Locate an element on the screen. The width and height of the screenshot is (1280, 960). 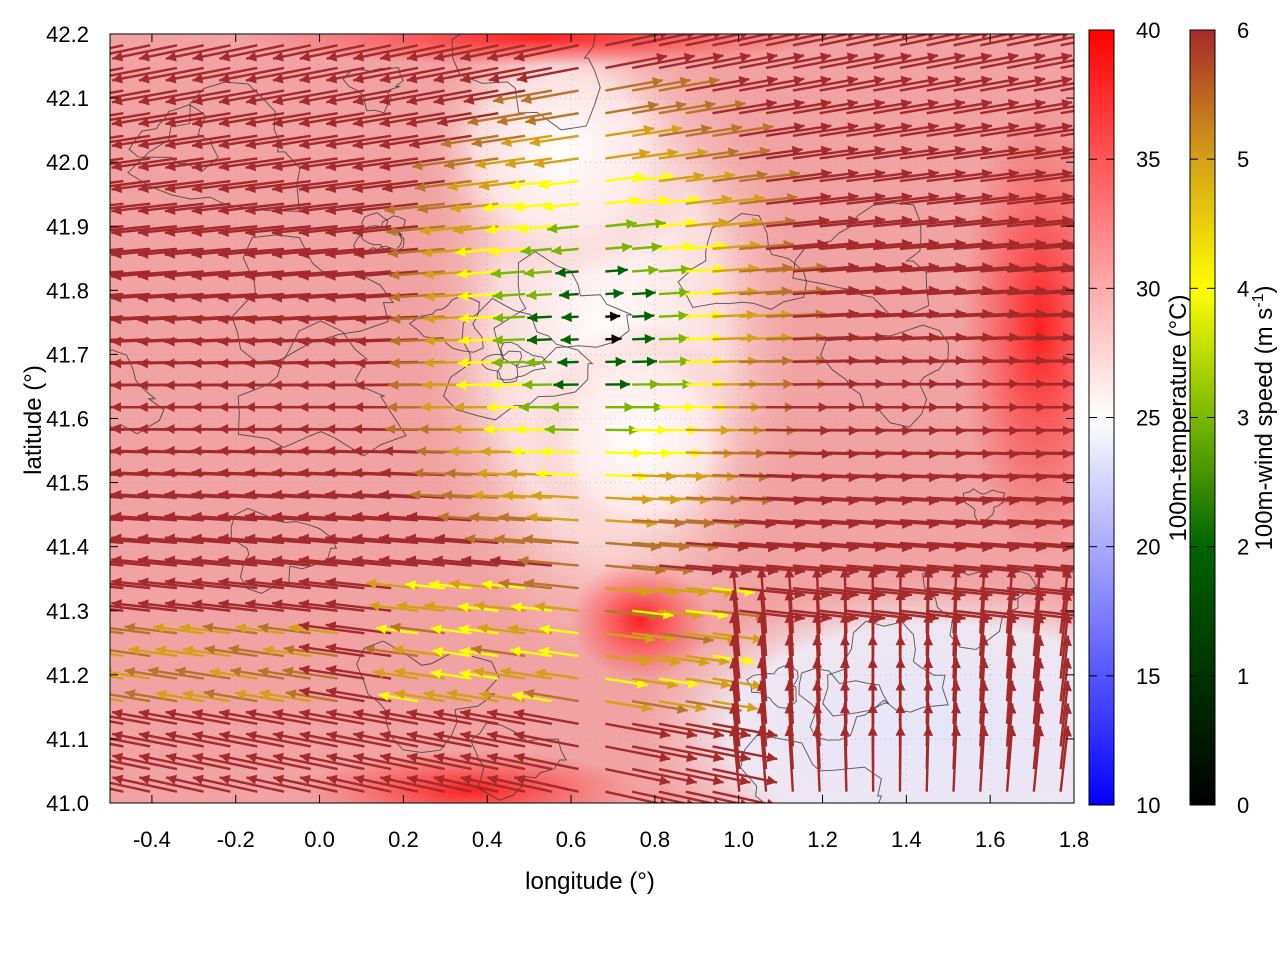
colorbar-tick-label: 20 is located at coordinates (1148, 547).